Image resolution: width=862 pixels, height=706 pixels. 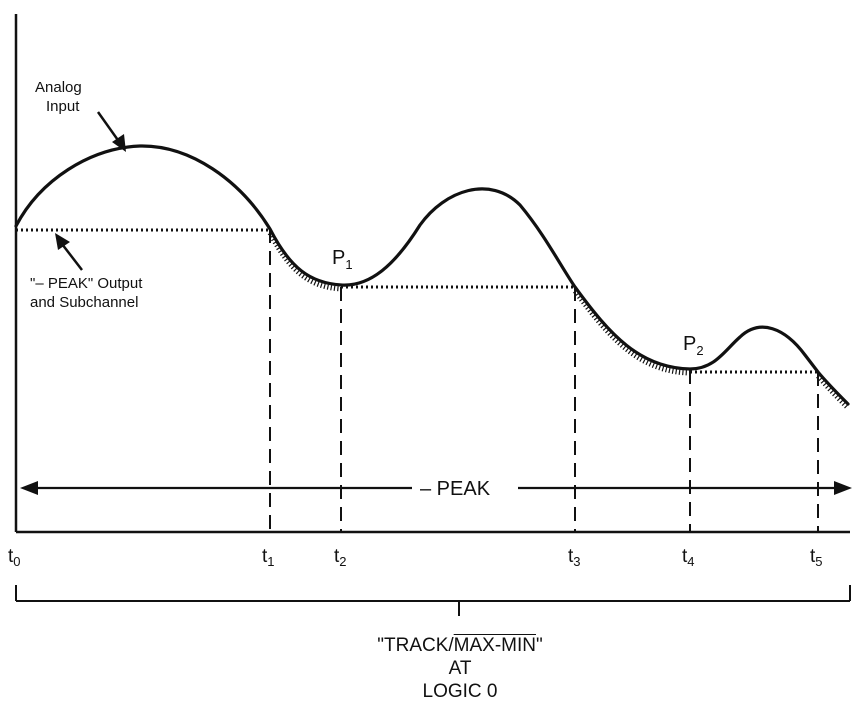 What do you see at coordinates (843, 488) in the screenshot?
I see `peak-span-arrowhead-right` at bounding box center [843, 488].